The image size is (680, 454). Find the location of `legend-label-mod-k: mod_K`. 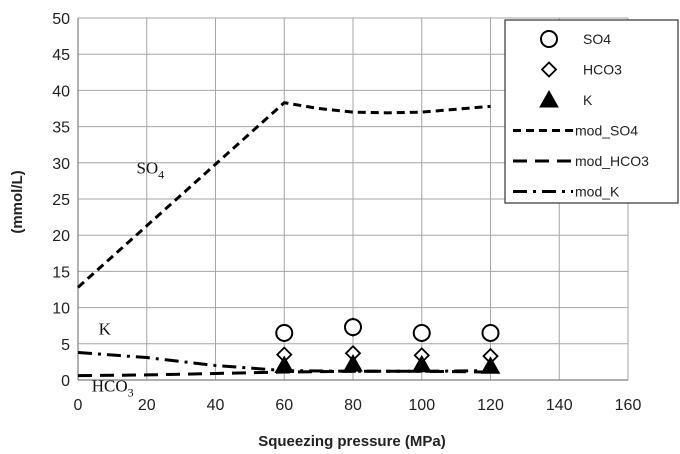

legend-label-mod-k: mod_K is located at coordinates (597, 192).